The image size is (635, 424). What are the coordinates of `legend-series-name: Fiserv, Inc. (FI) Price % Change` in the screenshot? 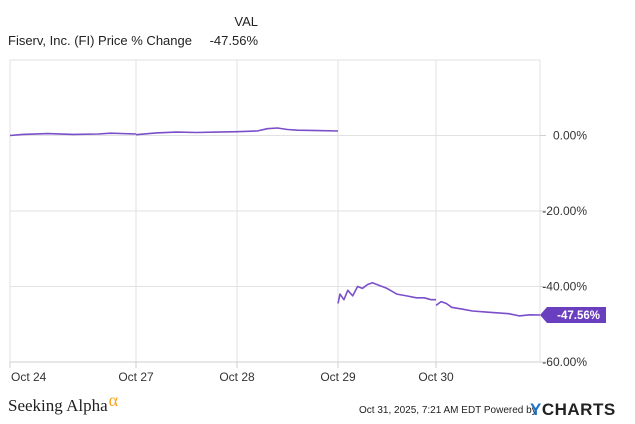 It's located at (100, 40).